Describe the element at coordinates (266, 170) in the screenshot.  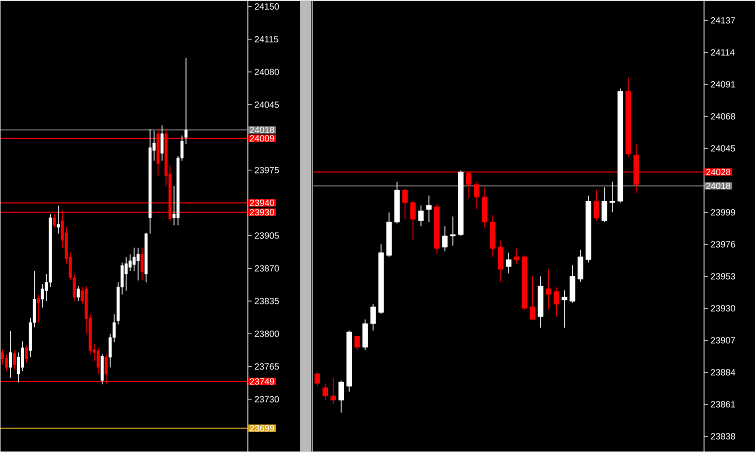
I see `y-tick-label: 23975` at that location.